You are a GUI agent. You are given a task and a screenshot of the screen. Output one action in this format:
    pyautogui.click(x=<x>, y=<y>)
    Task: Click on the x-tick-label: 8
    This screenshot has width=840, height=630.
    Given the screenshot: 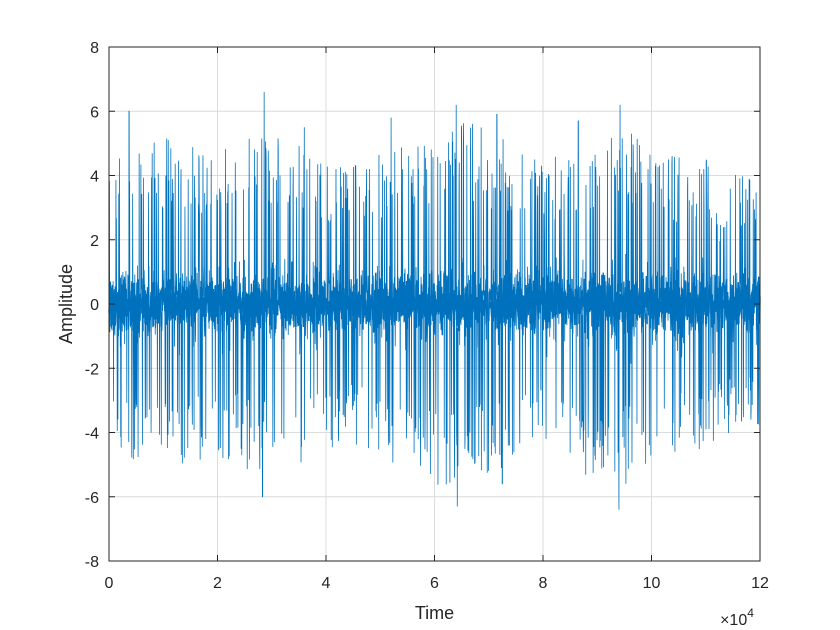 What is the action you would take?
    pyautogui.click(x=543, y=583)
    